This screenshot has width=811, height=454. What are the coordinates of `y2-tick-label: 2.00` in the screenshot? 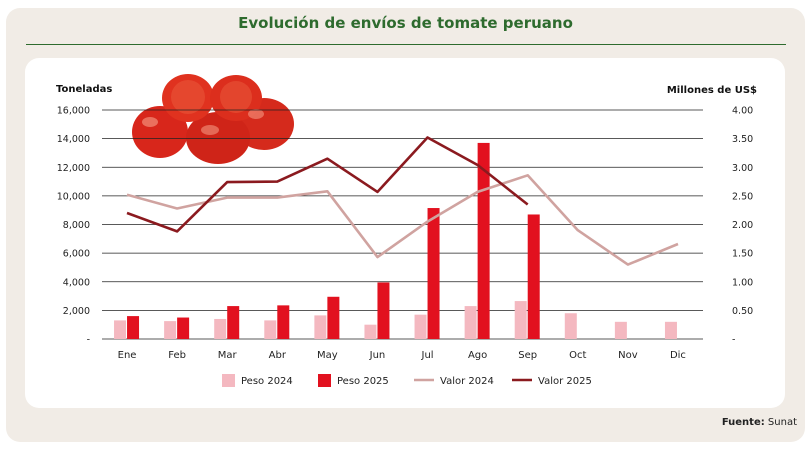 It's located at (742, 225).